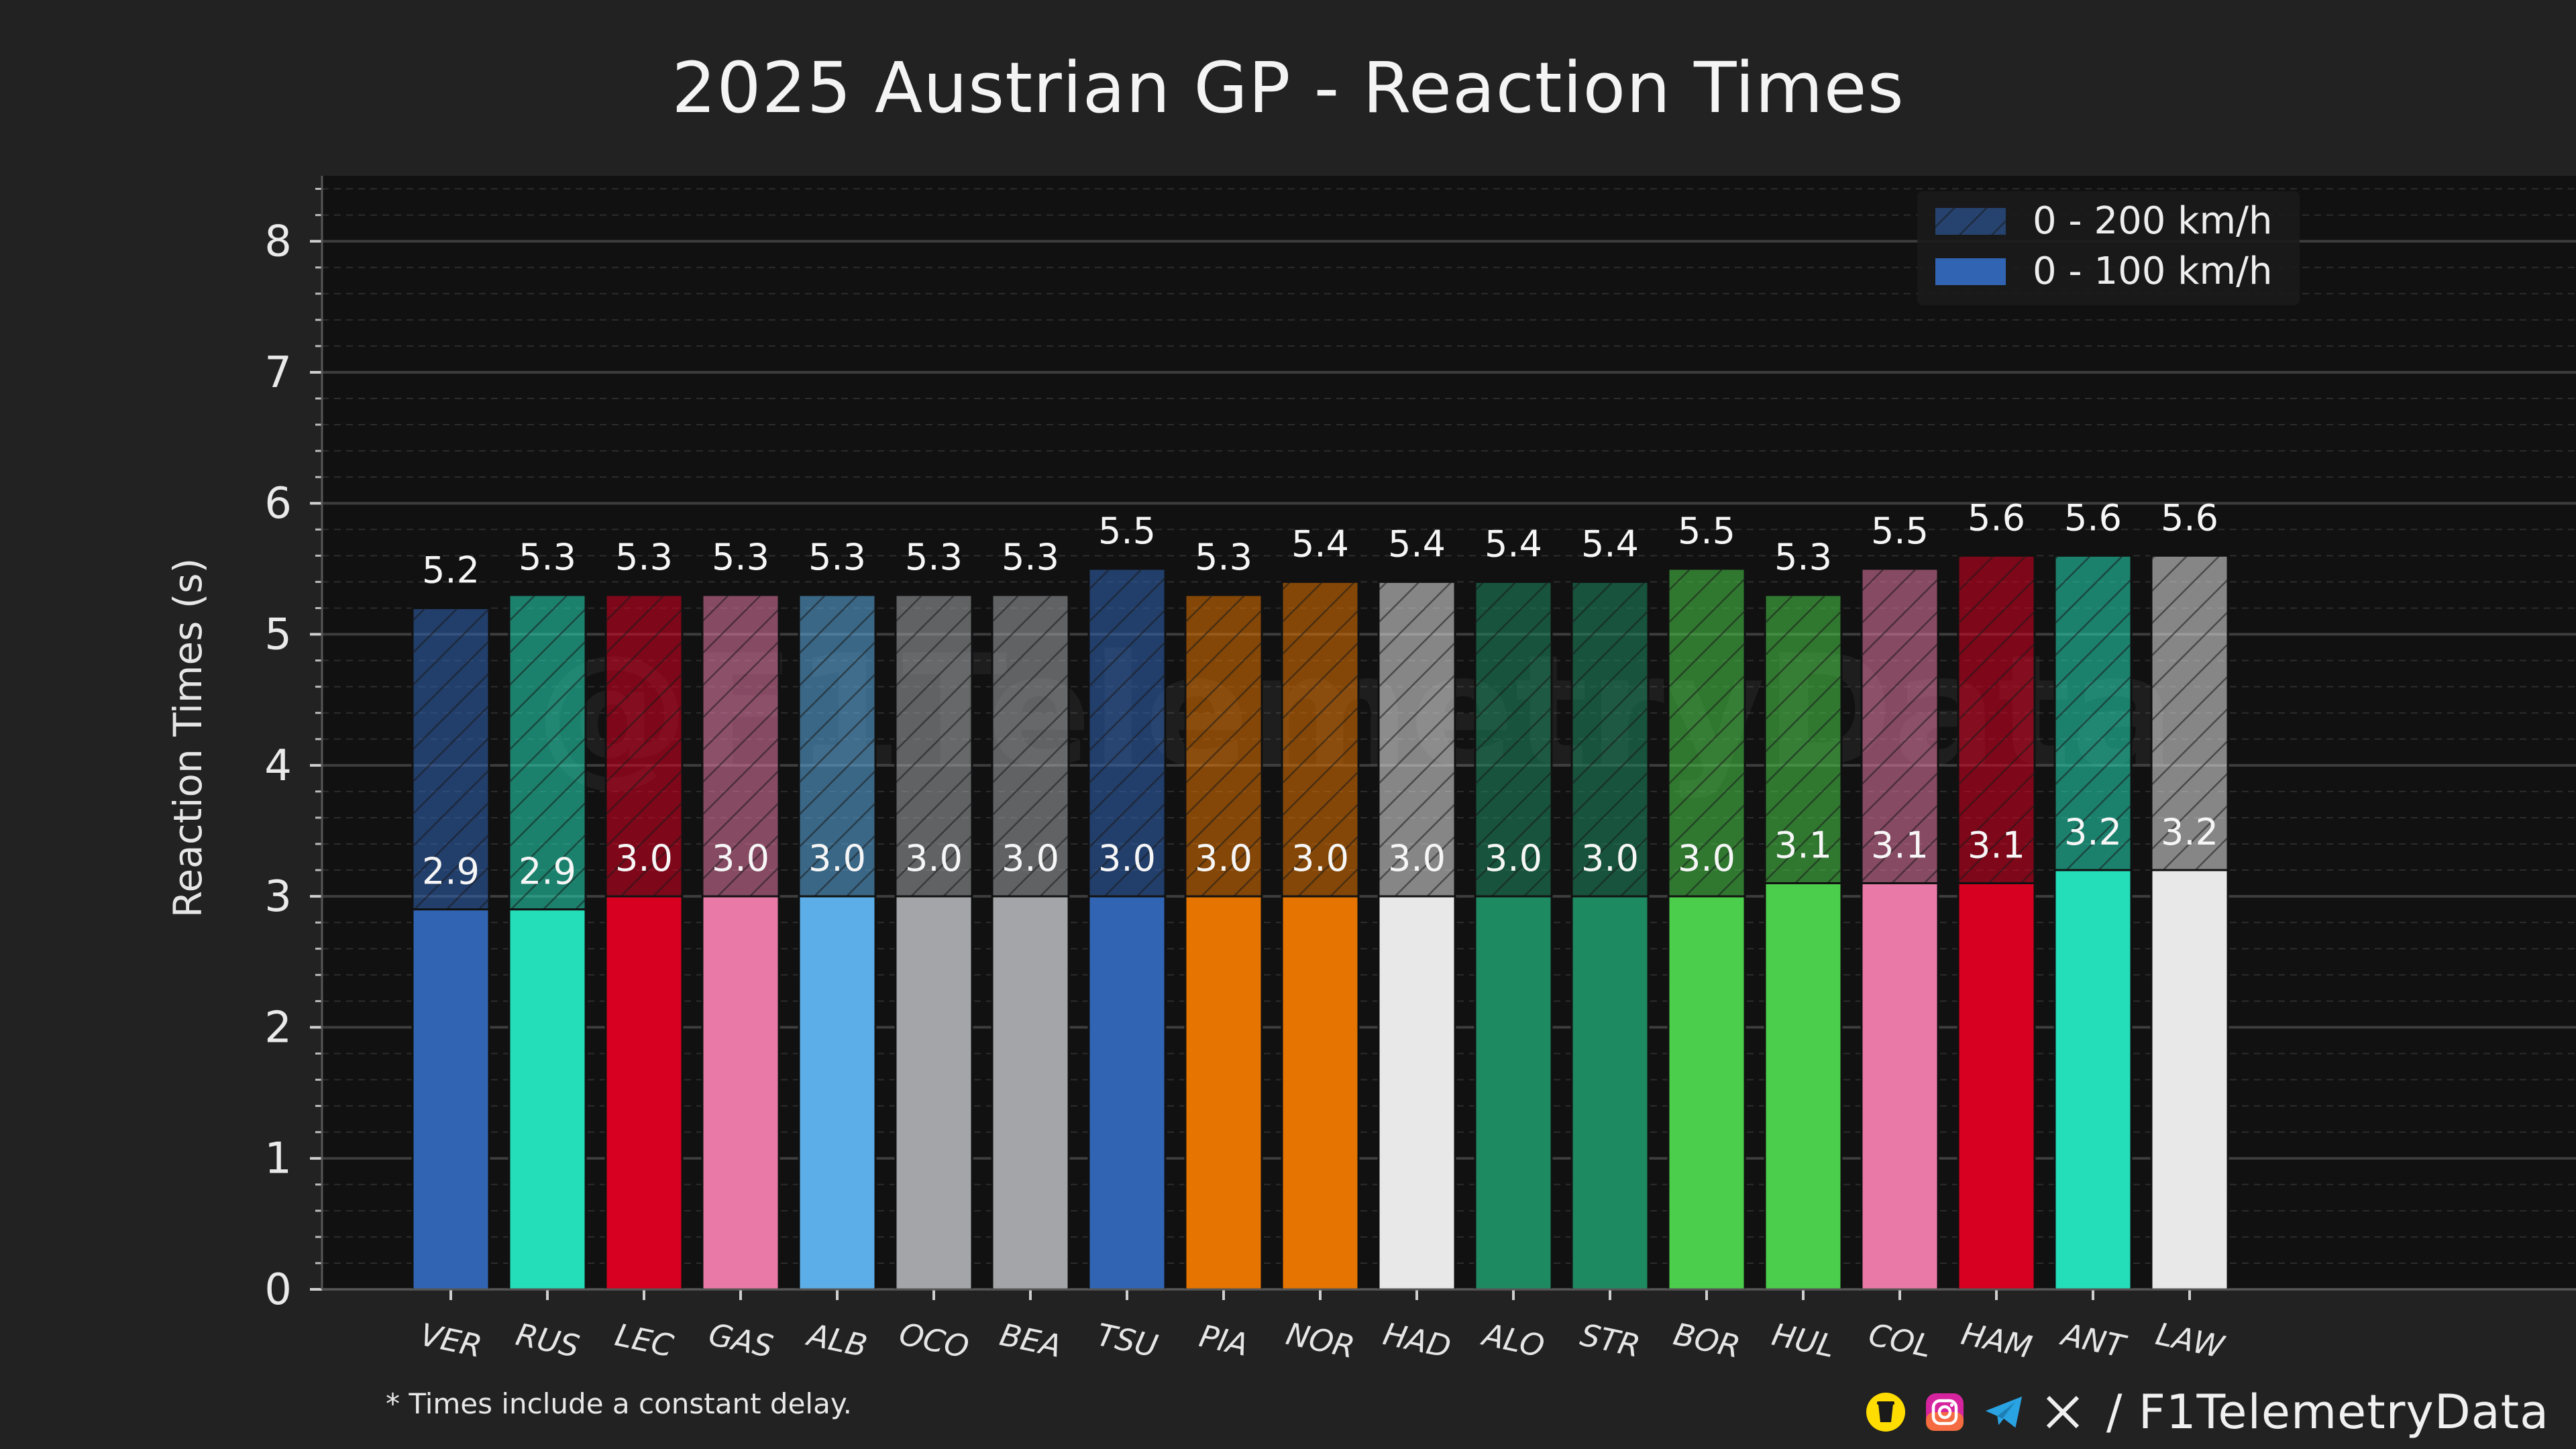 Image resolution: width=2576 pixels, height=1449 pixels. What do you see at coordinates (644, 1340) in the screenshot?
I see `x-tick-label: LEC` at bounding box center [644, 1340].